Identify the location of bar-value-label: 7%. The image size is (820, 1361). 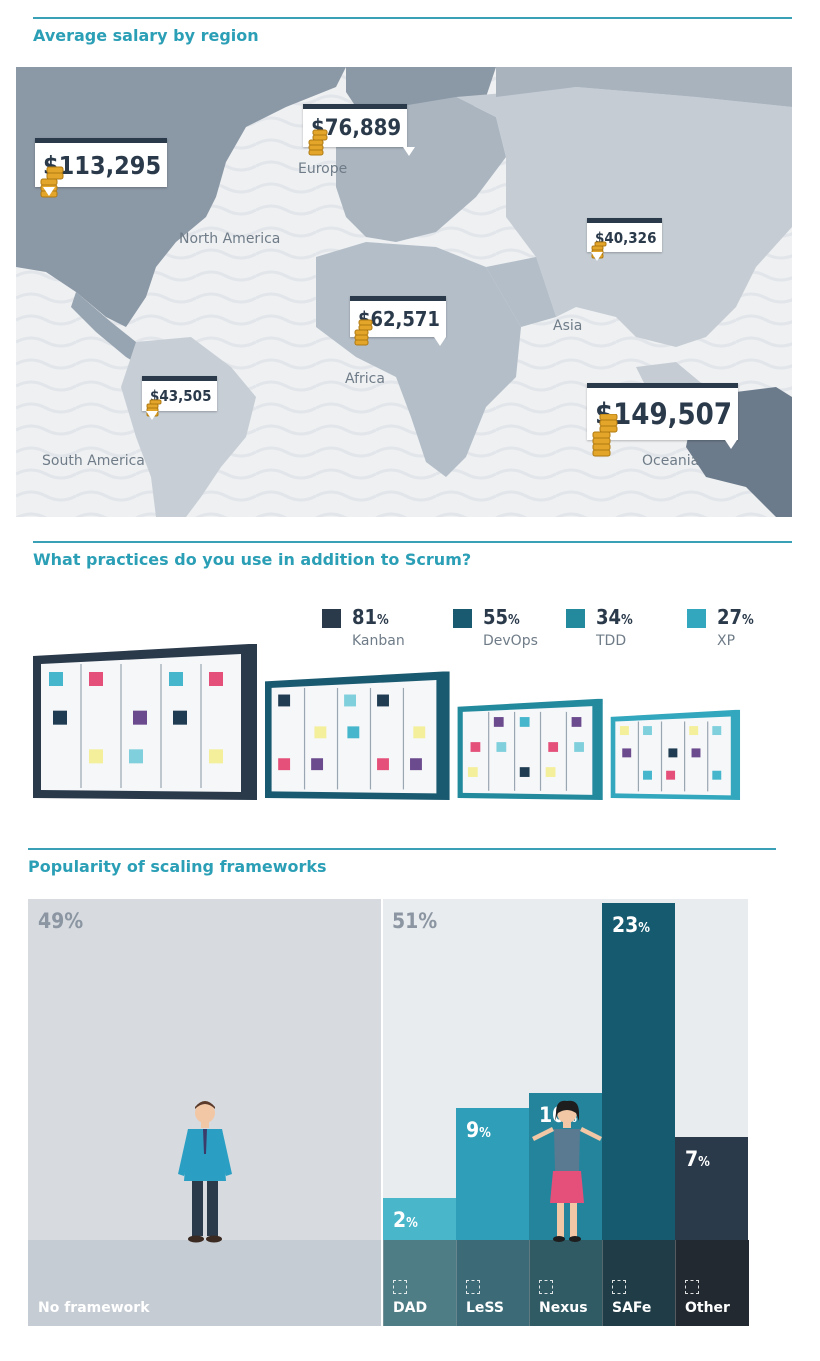
(697, 1159).